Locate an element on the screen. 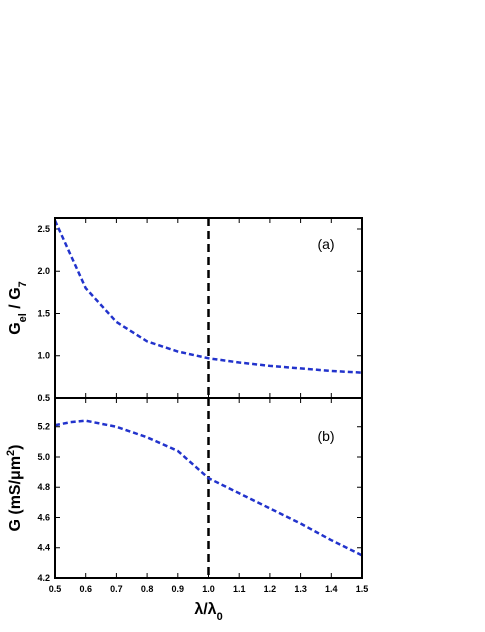  y-axis-title-part: G (mS/μm is located at coordinates (15, 494).